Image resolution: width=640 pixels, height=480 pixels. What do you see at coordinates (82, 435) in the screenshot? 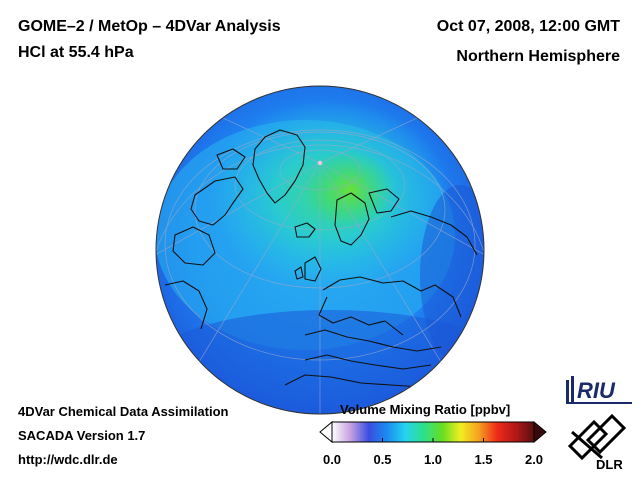
I see `footer-line-version: SACADA Version 1.7` at bounding box center [82, 435].